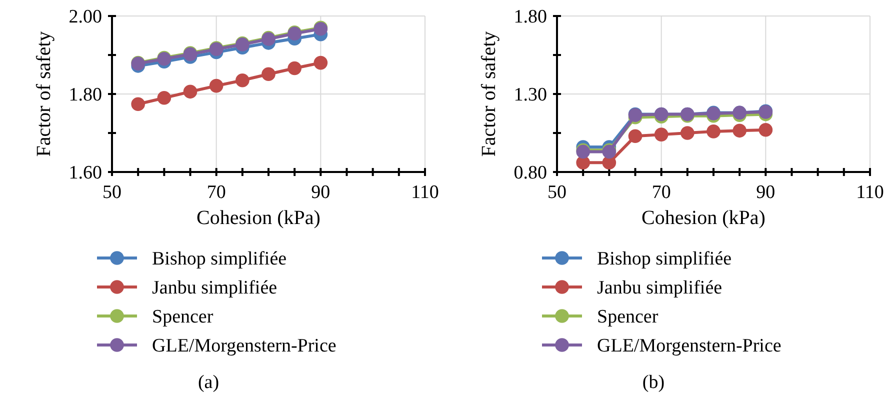  I want to click on text: (a), so click(209, 382).